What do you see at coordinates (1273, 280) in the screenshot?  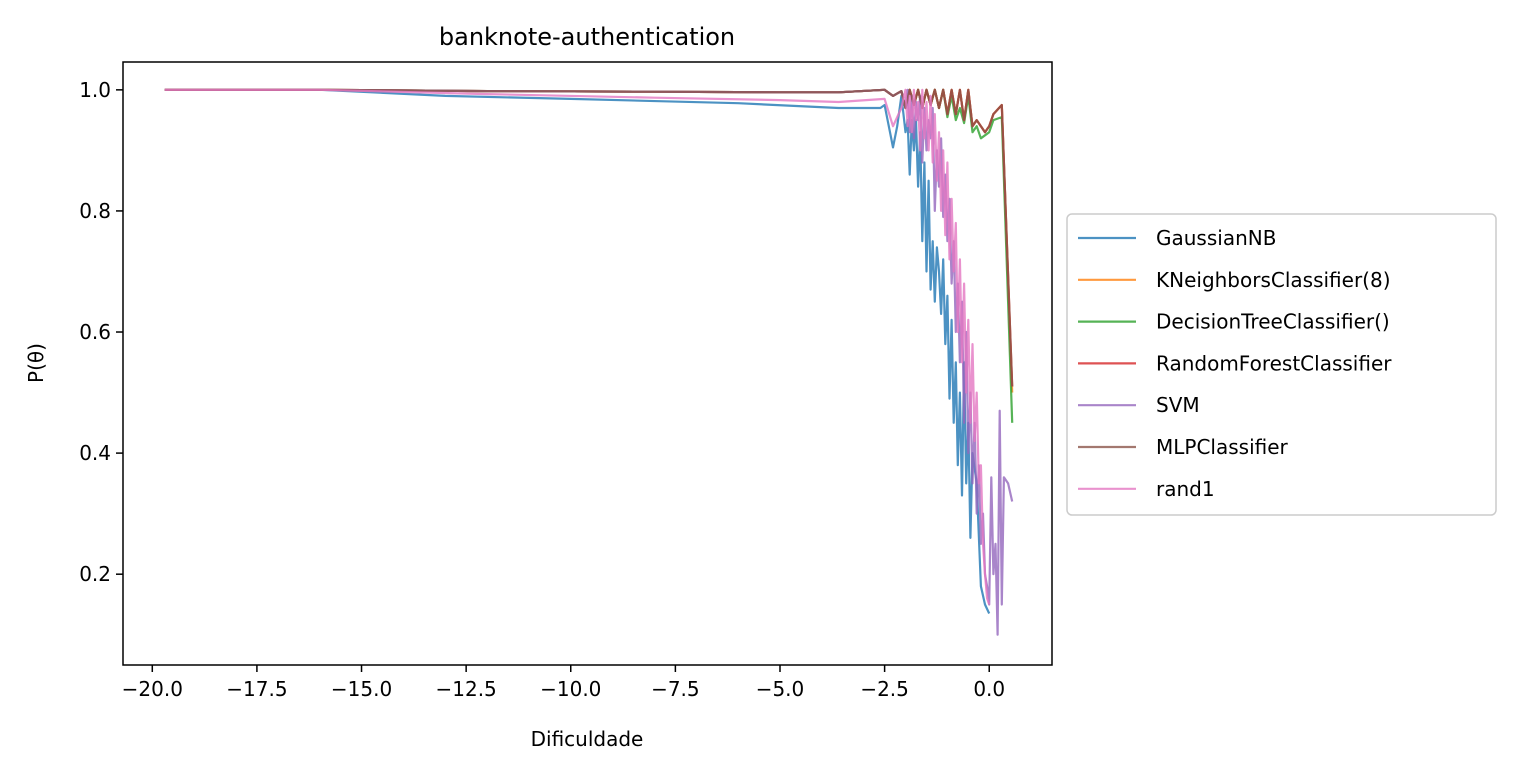 I see `legend-label-1: KNeighborsClassifier(8)` at bounding box center [1273, 280].